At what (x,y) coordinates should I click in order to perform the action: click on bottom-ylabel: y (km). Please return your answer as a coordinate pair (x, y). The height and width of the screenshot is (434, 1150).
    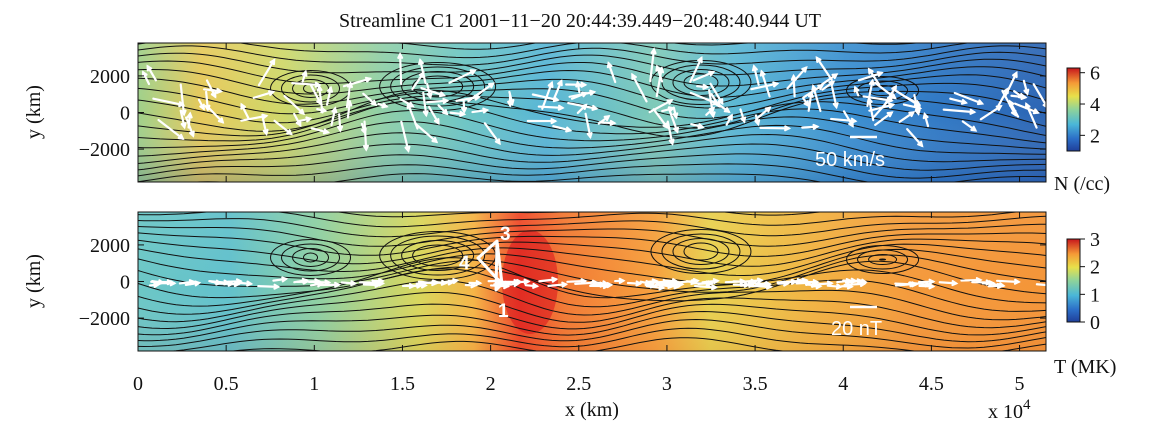
    Looking at the image, I should click on (34, 281).